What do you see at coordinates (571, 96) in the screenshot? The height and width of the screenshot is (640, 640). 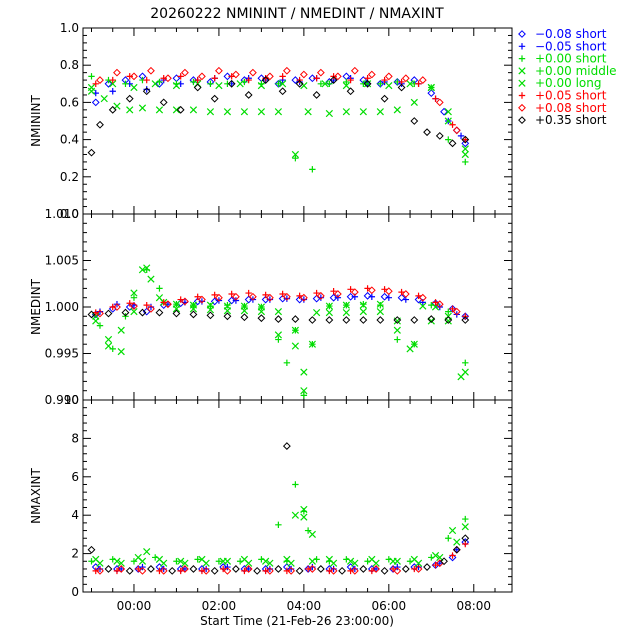 I see `legend-label: +0.05 short` at bounding box center [571, 96].